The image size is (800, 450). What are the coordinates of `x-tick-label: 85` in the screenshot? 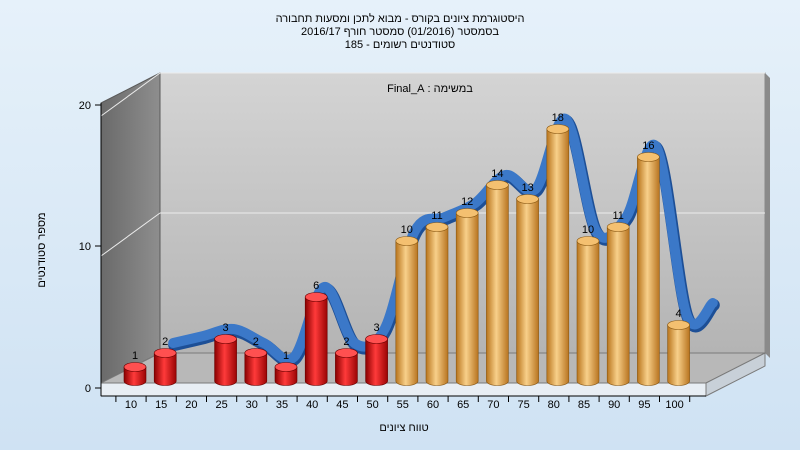 It's located at (584, 405).